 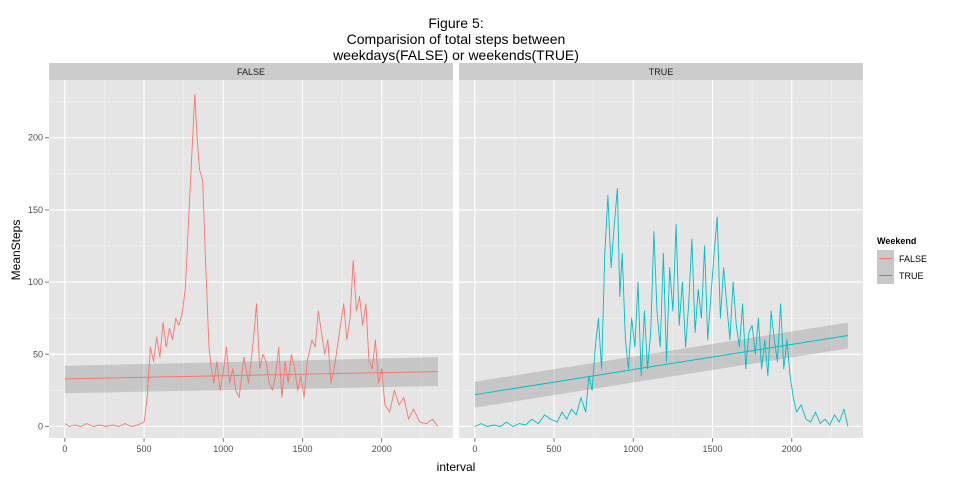 I want to click on legend-label-true: TRUE, so click(x=911, y=276).